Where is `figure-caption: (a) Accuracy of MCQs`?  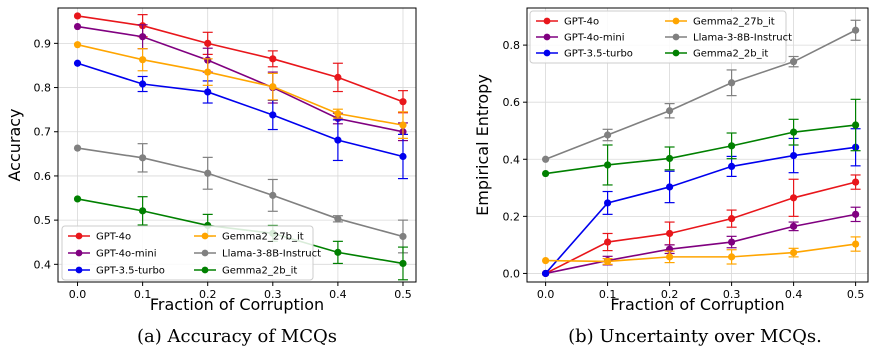 figure-caption: (a) Accuracy of MCQs is located at coordinates (237, 336).